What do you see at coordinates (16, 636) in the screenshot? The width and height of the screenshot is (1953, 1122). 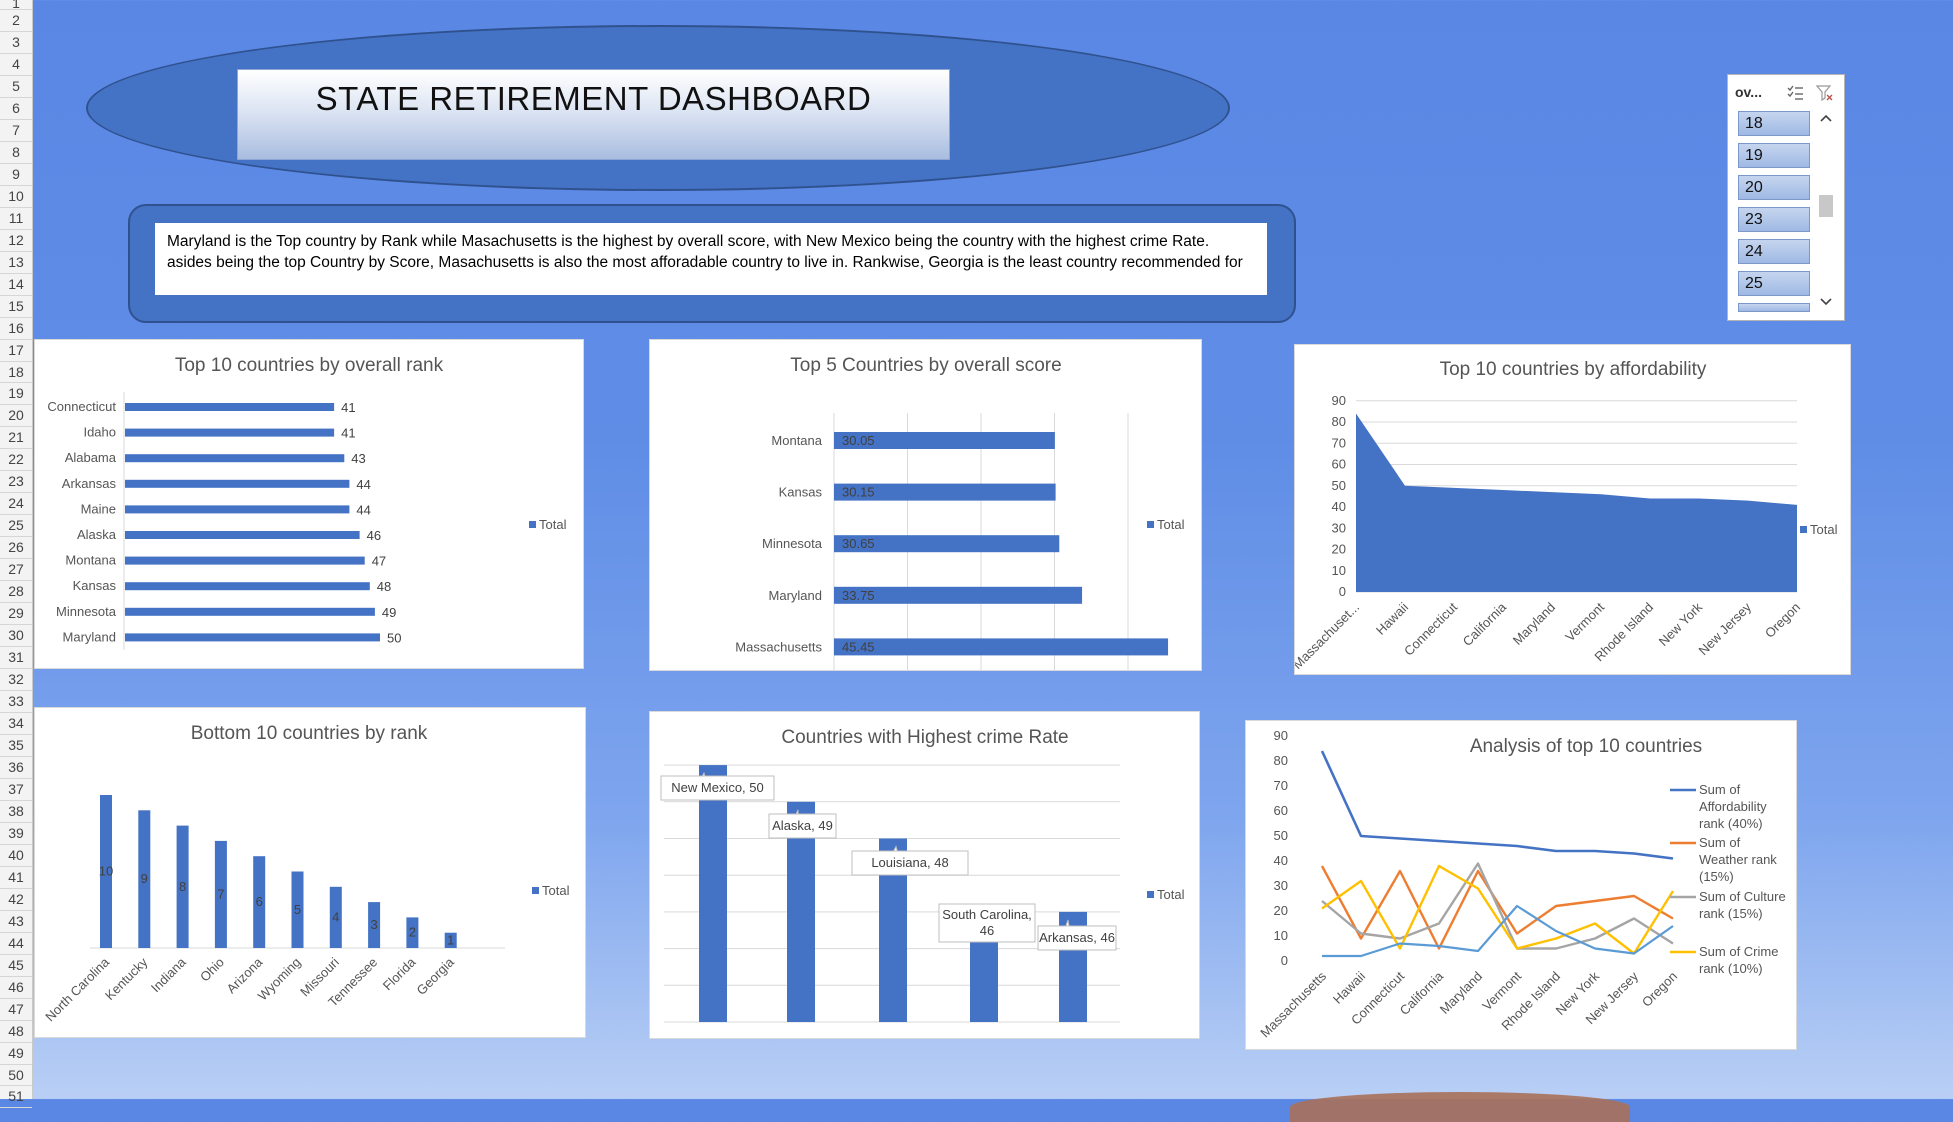 I see `row-number: 30` at bounding box center [16, 636].